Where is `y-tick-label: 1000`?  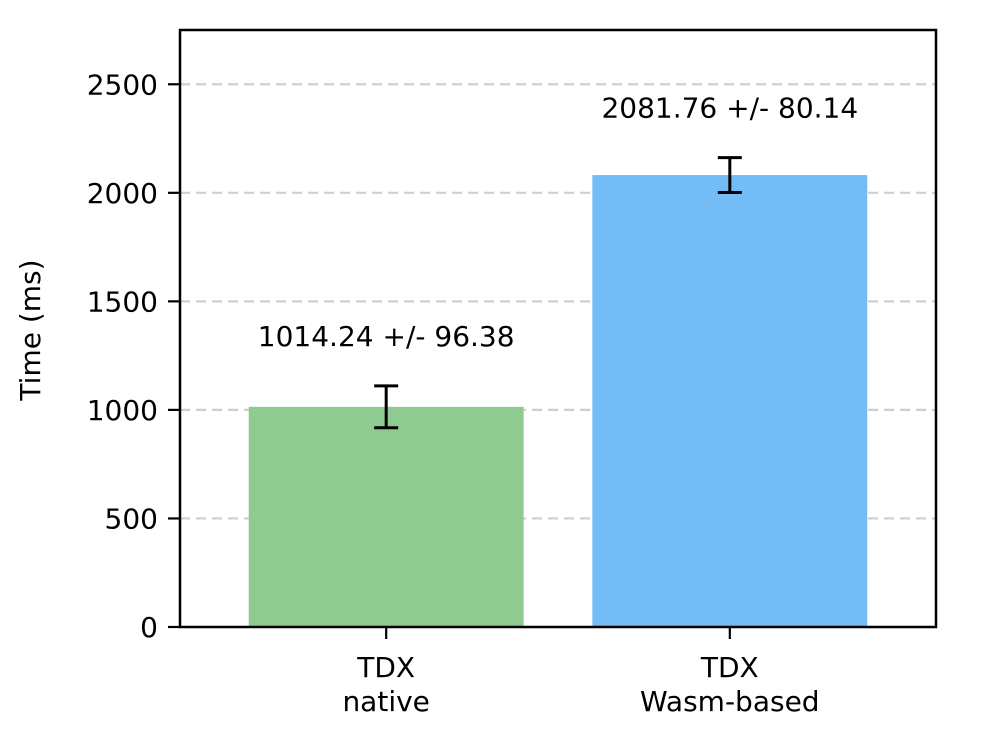
y-tick-label: 1000 is located at coordinates (122, 410).